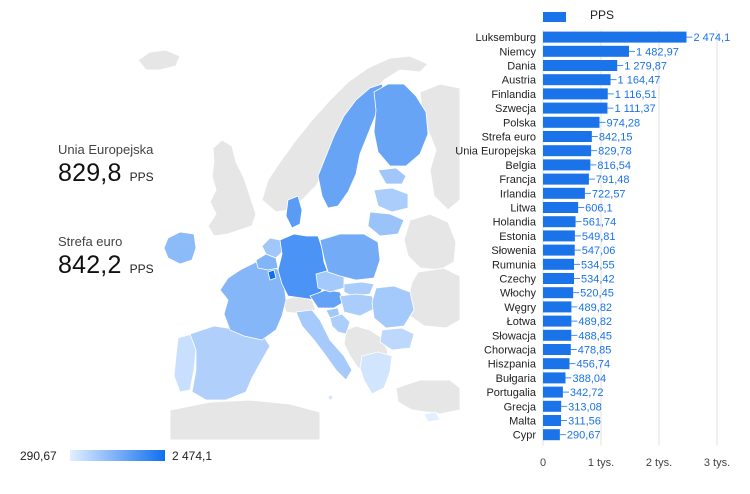  What do you see at coordinates (510, 351) in the screenshot?
I see `bar-category-label: Chorwacja` at bounding box center [510, 351].